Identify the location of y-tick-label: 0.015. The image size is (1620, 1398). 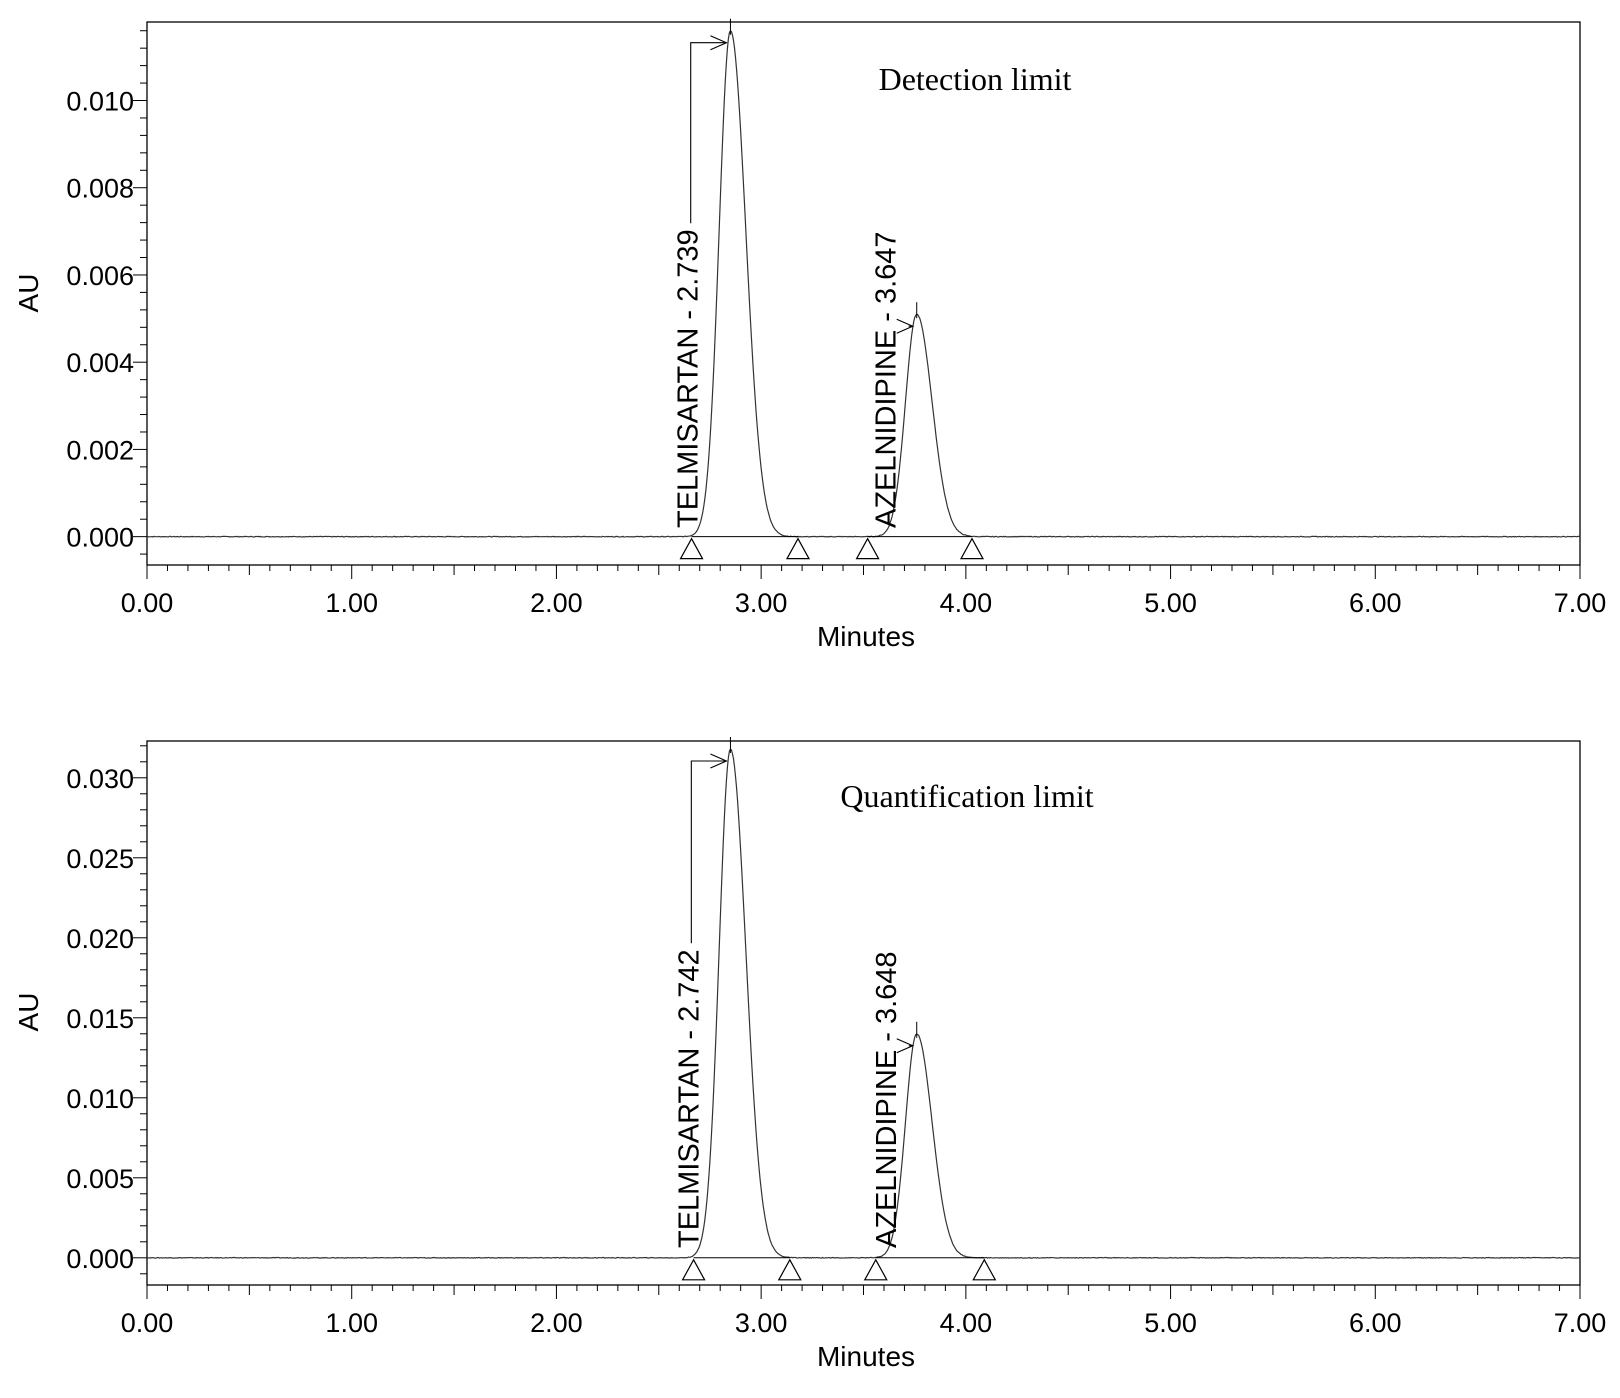
(100, 1019).